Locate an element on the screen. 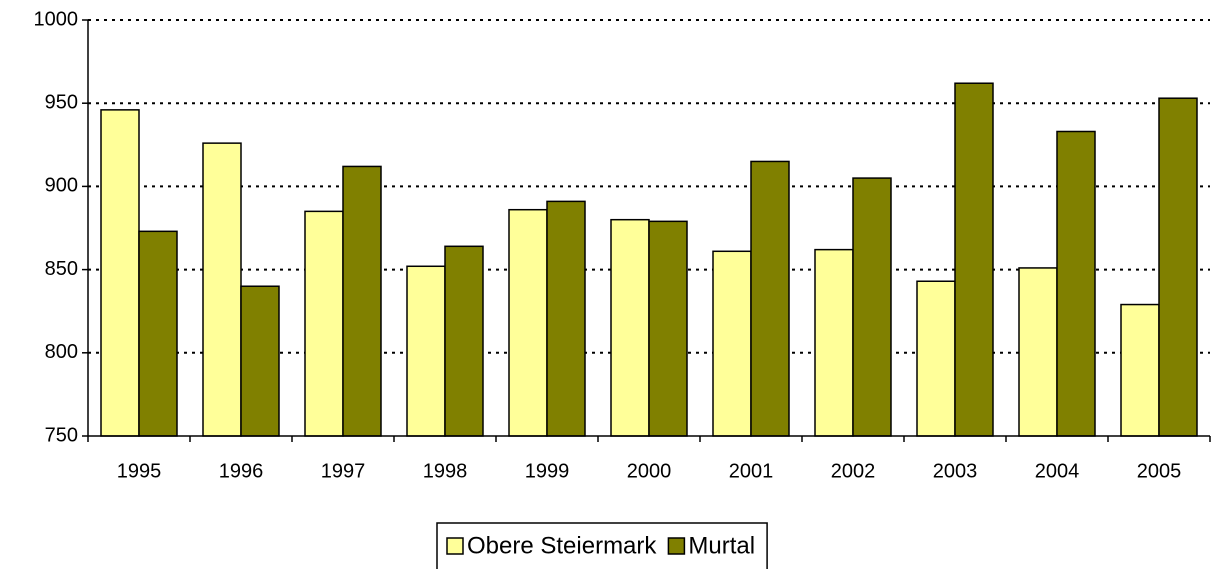  x-tick-label: 1999 is located at coordinates (547, 471).